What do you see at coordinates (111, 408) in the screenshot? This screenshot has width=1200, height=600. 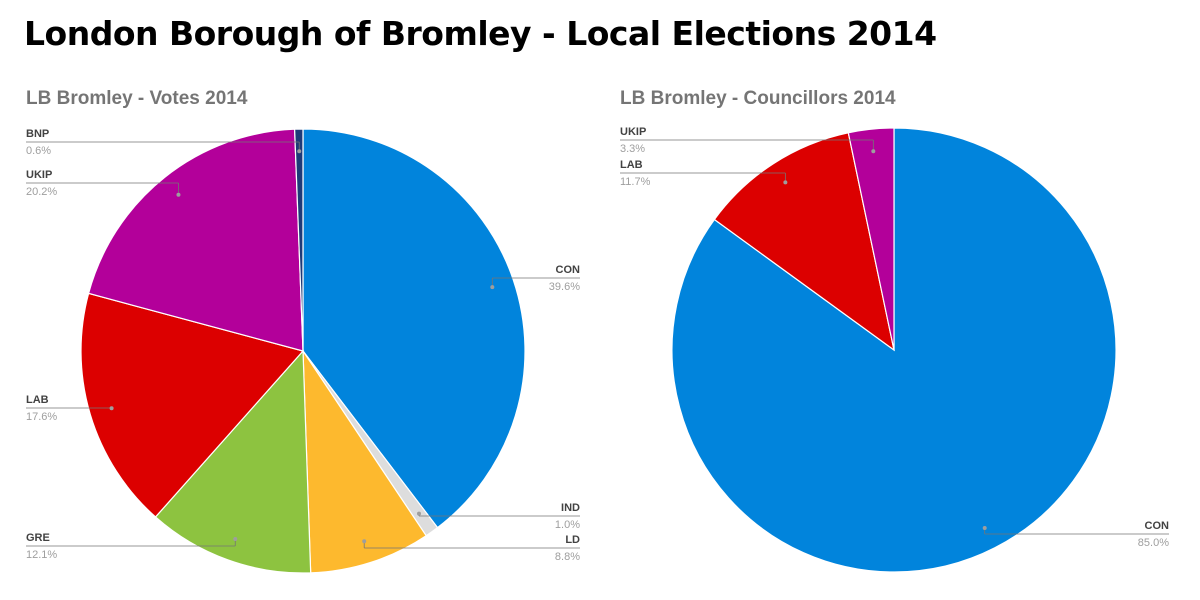 I see `votes-leader-dot-lab` at bounding box center [111, 408].